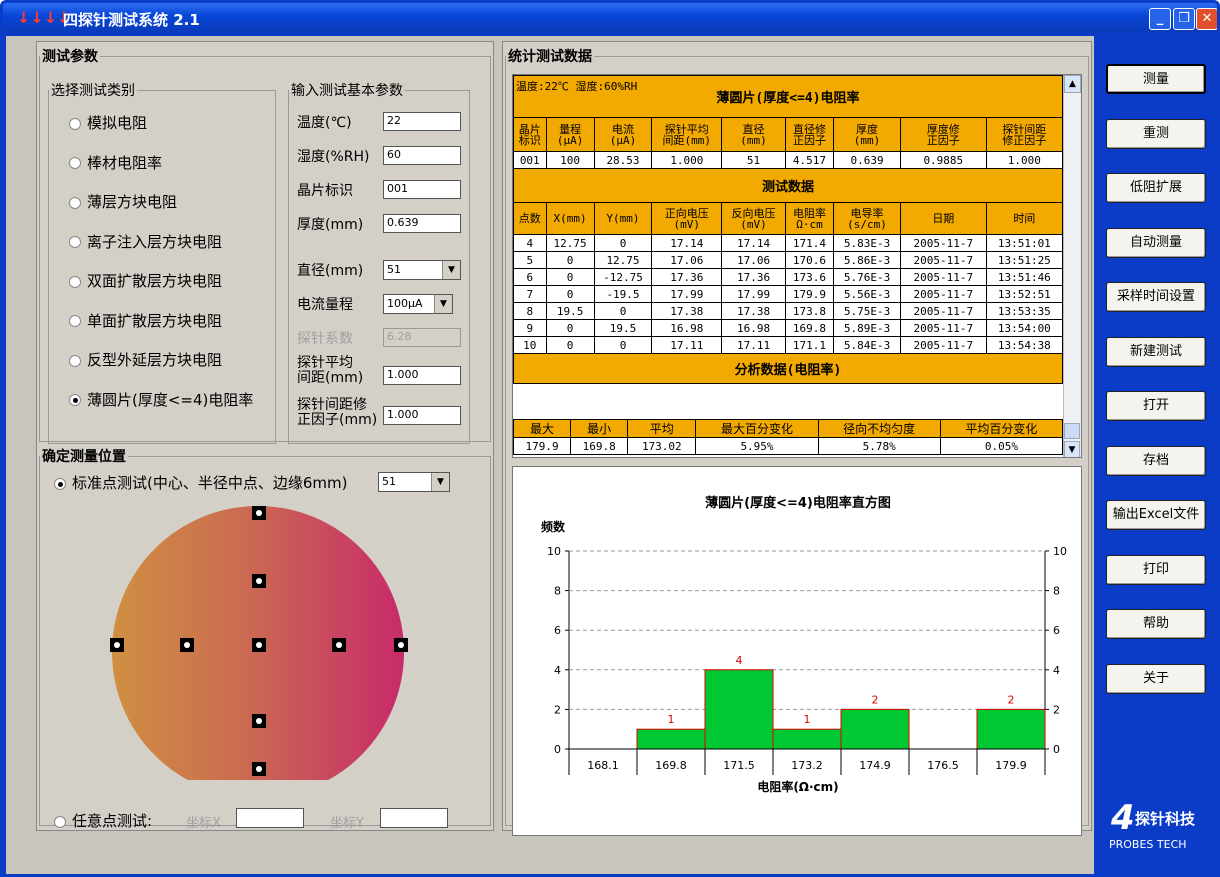  What do you see at coordinates (1156, 79) in the screenshot?
I see `sidebar-button-0: 测量` at bounding box center [1156, 79].